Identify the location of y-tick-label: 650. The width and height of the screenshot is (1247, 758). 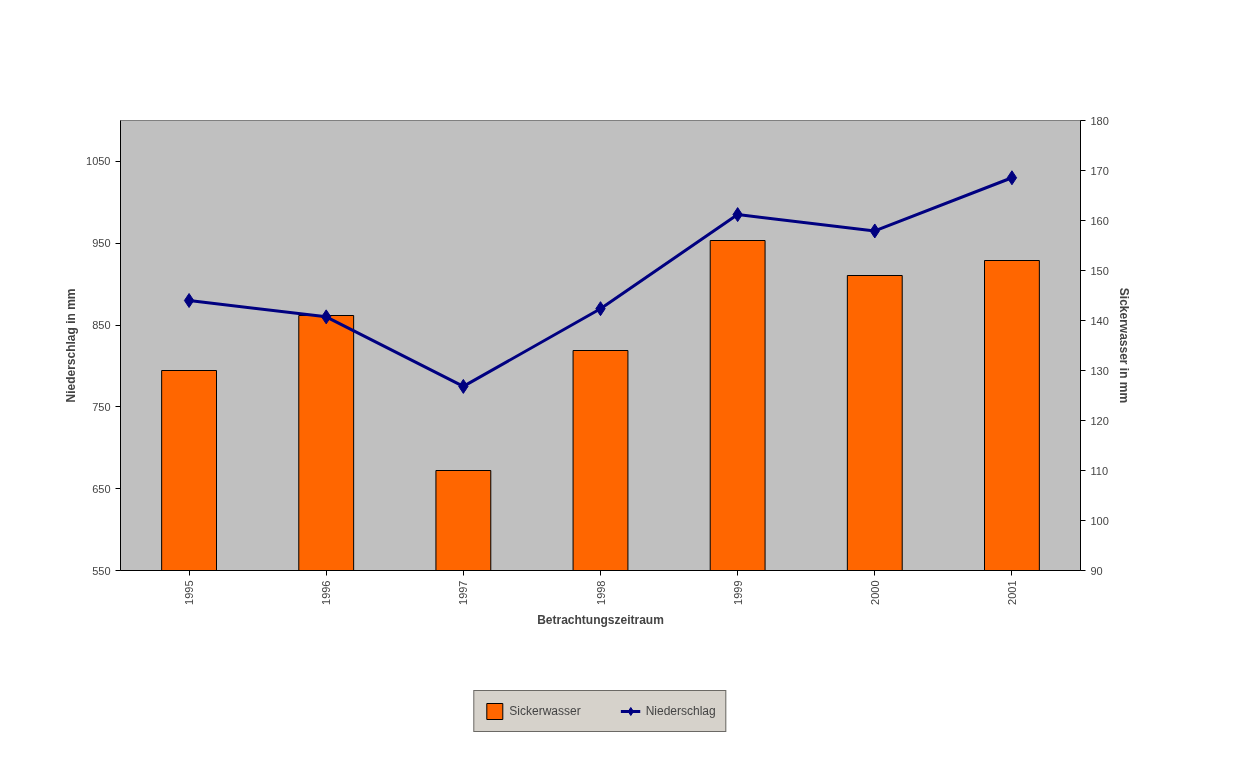
(101, 488).